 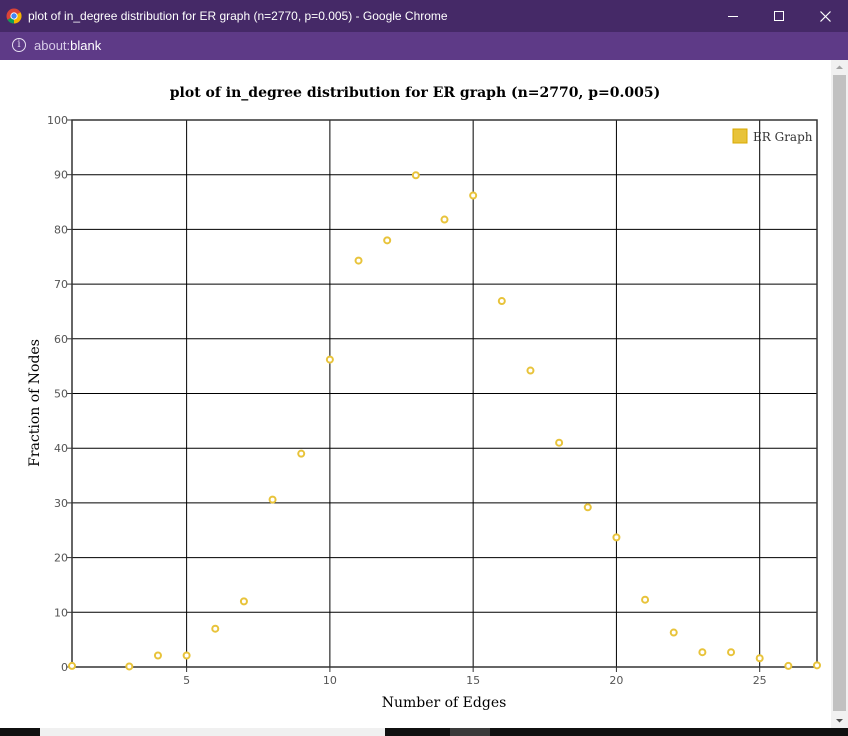 What do you see at coordinates (35, 403) in the screenshot?
I see `y-axis-label: Fraction of Nodes` at bounding box center [35, 403].